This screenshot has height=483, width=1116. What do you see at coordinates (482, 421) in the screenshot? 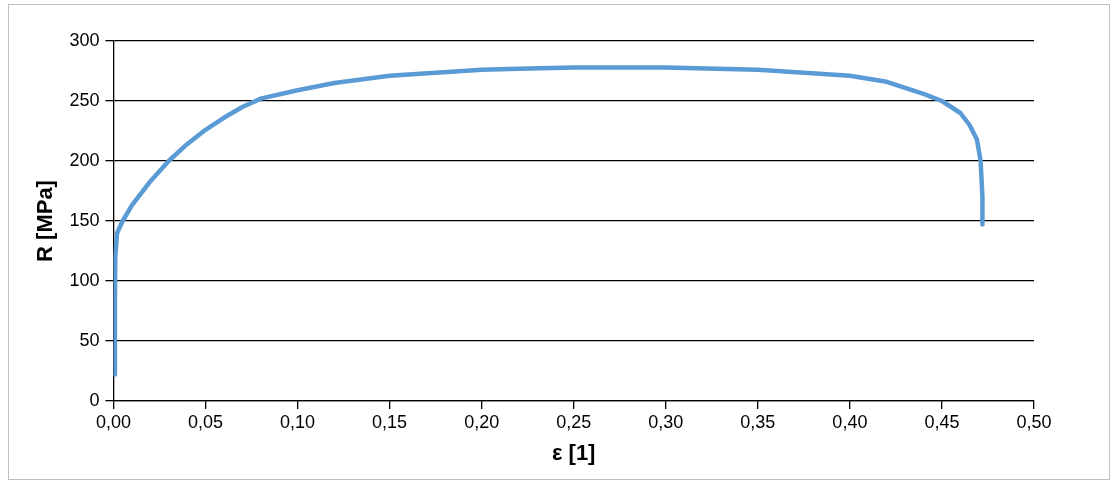
I see `x-tick-label: 0,20` at bounding box center [482, 421].